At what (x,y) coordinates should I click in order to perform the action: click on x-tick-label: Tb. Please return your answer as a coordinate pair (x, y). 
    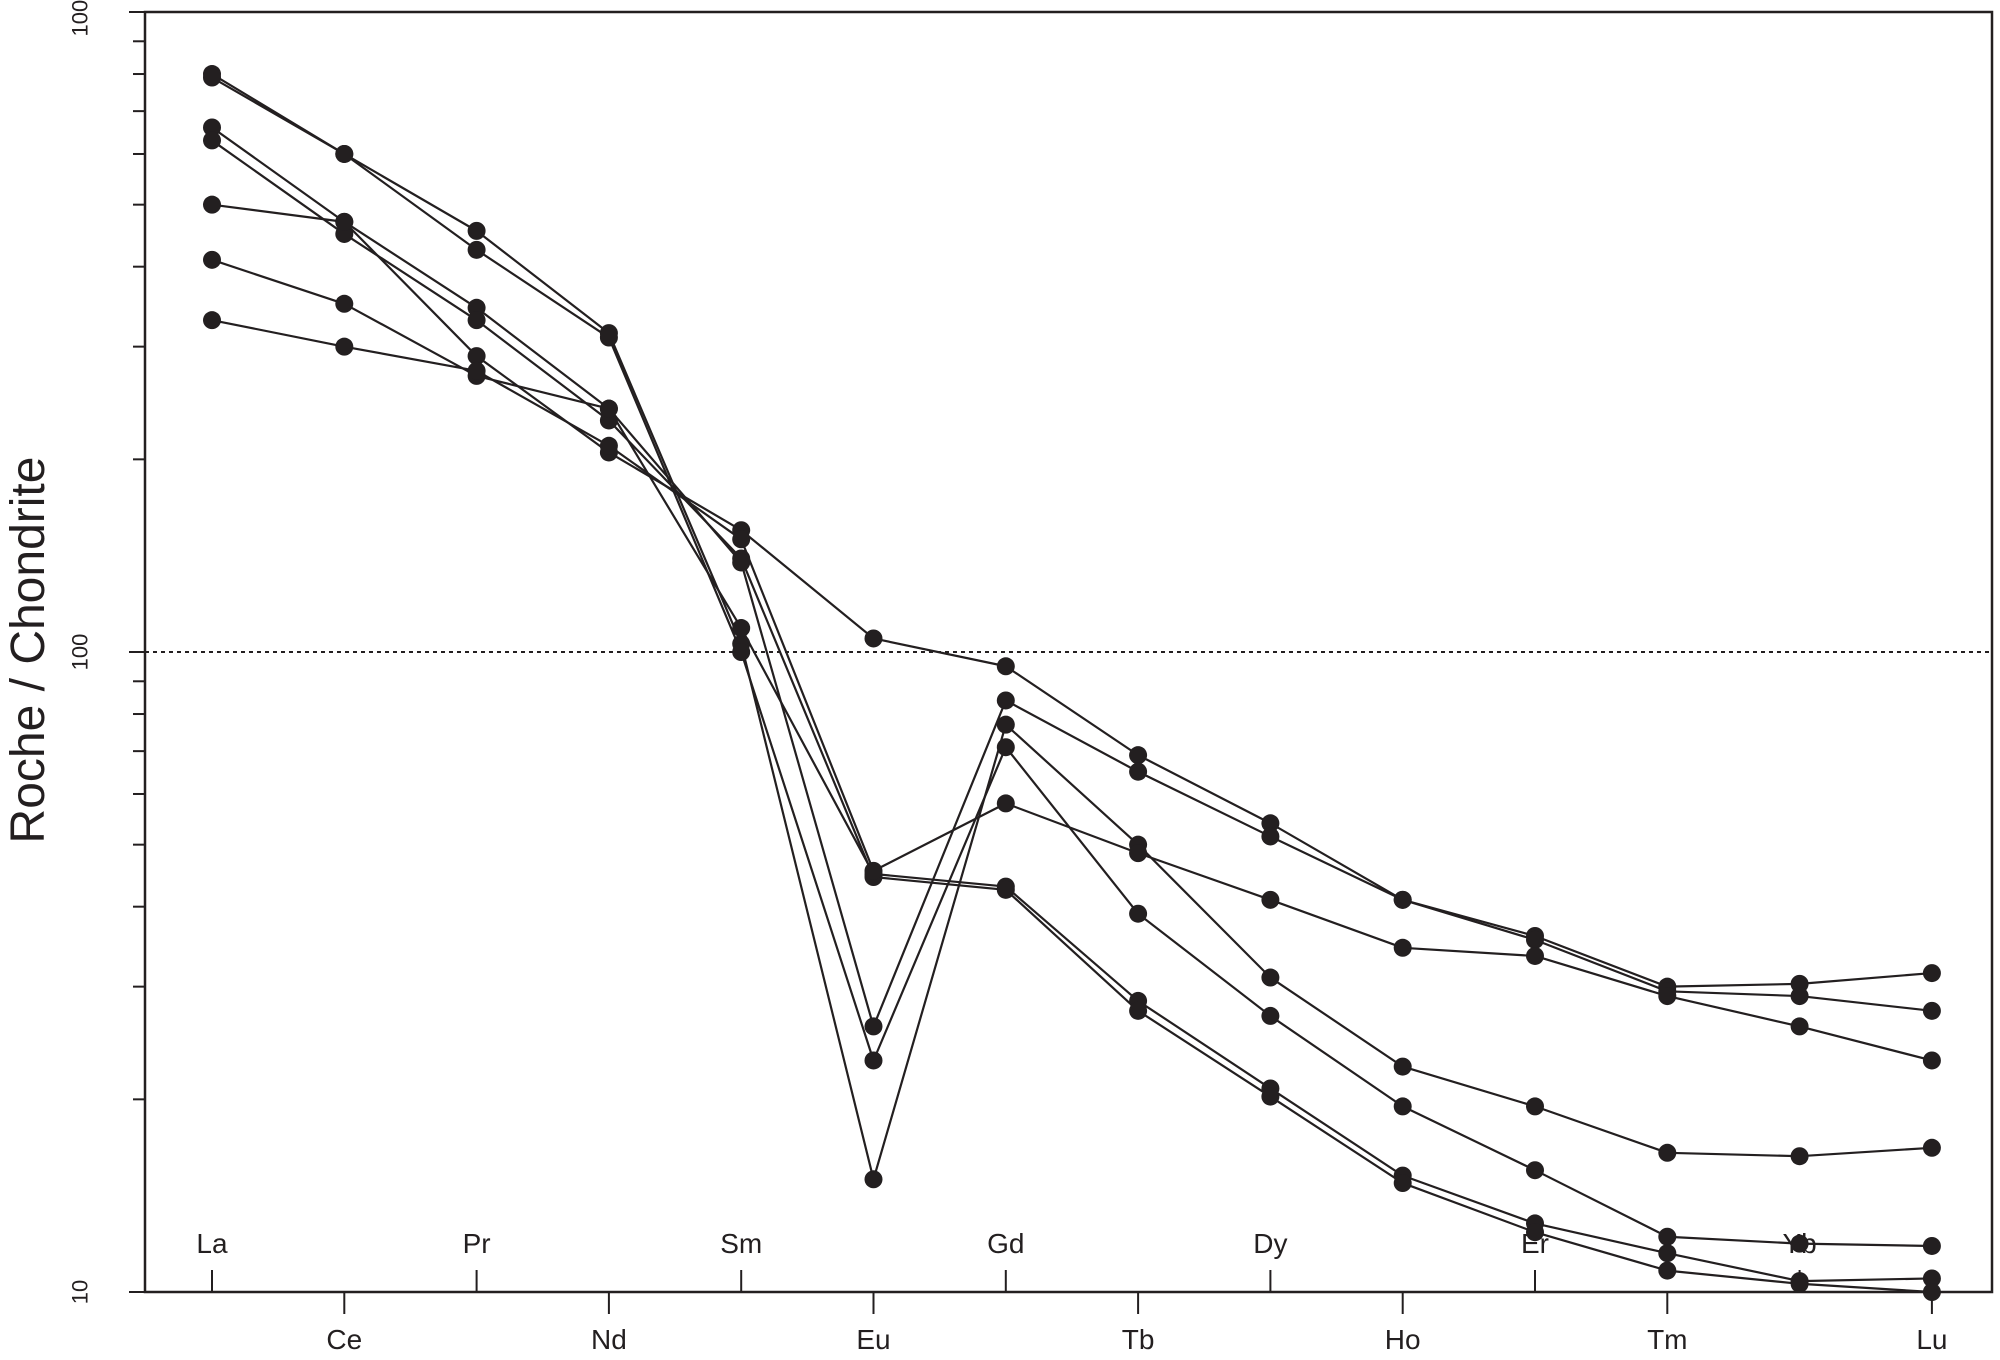
    Looking at the image, I should click on (1138, 1339).